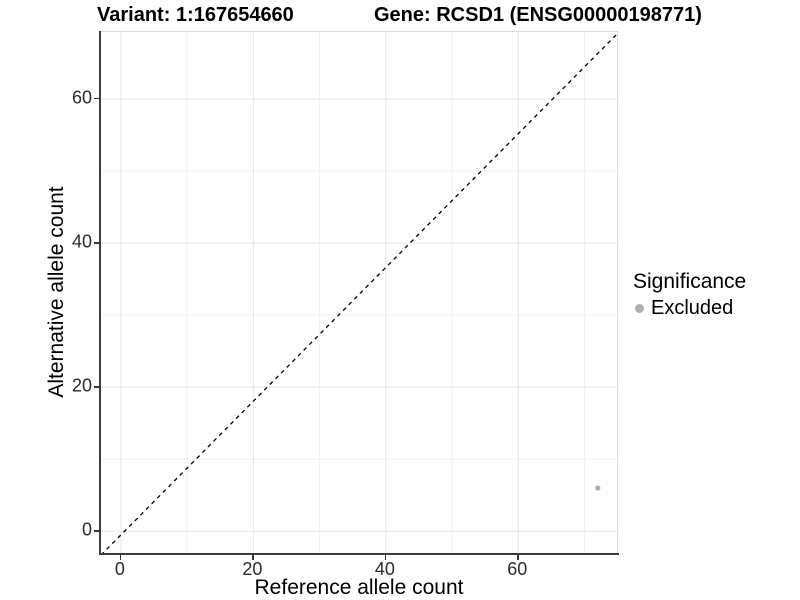 The image size is (800, 600). I want to click on y-tick-label: 60, so click(81, 97).